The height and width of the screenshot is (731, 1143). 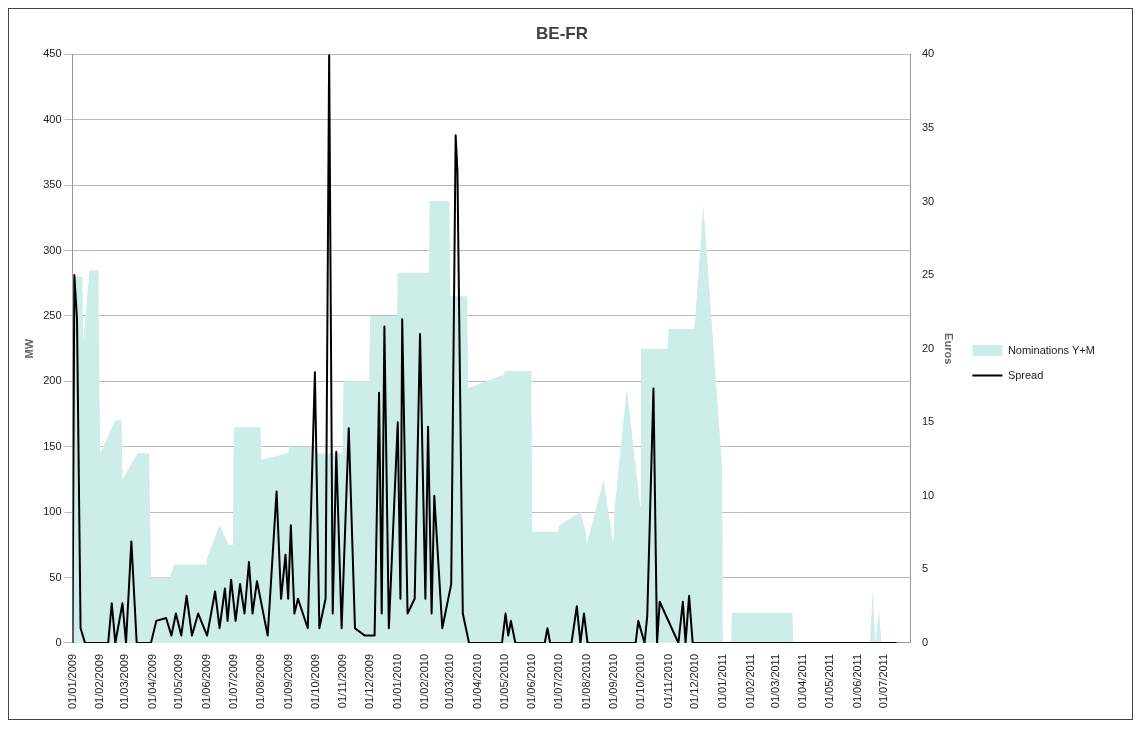 I want to click on y-tick-label: 100, so click(x=52, y=511).